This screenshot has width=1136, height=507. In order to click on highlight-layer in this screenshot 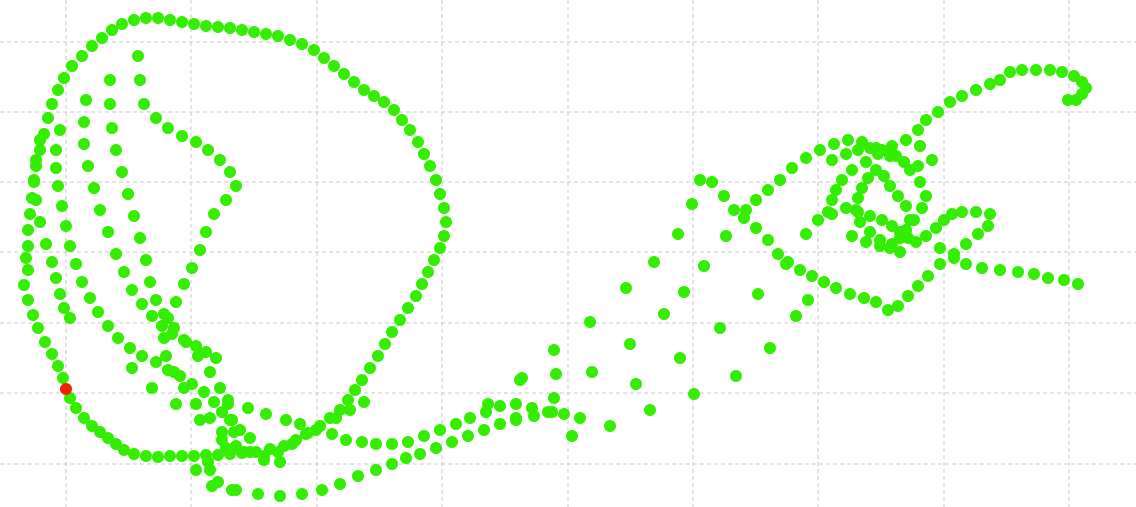, I will do `click(66, 389)`.